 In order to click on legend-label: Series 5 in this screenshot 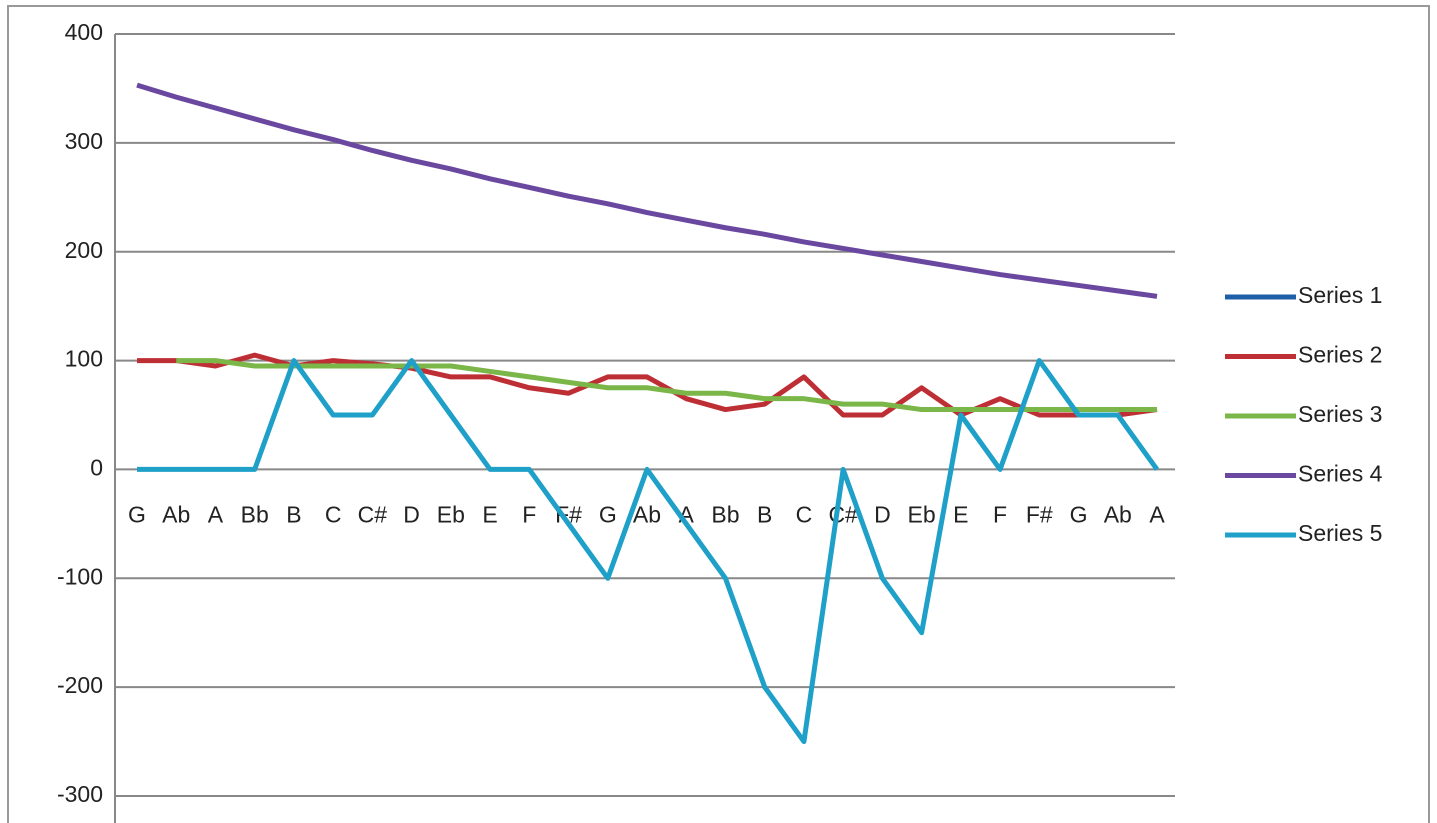, I will do `click(1340, 533)`.